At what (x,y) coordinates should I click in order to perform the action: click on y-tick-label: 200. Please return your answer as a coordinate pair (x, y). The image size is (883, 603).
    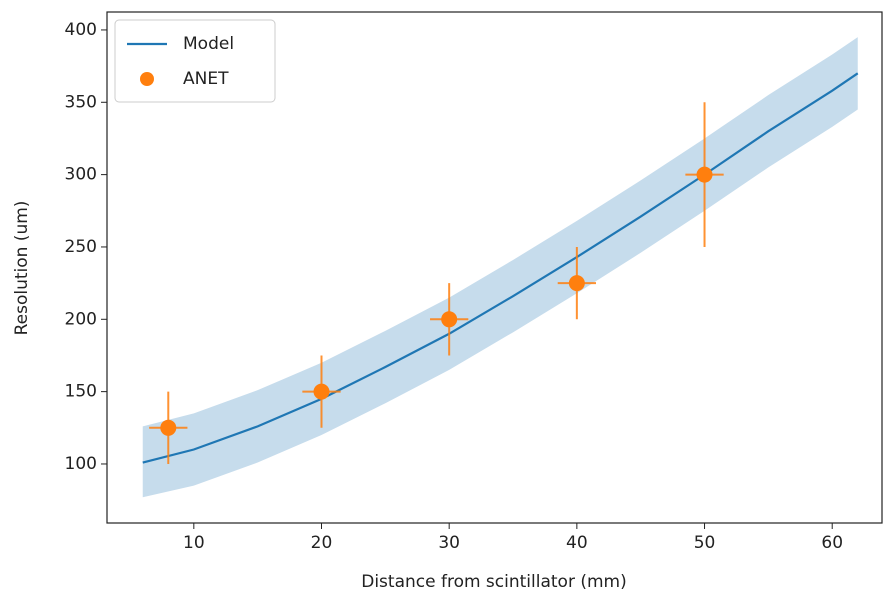
    Looking at the image, I should click on (81, 319).